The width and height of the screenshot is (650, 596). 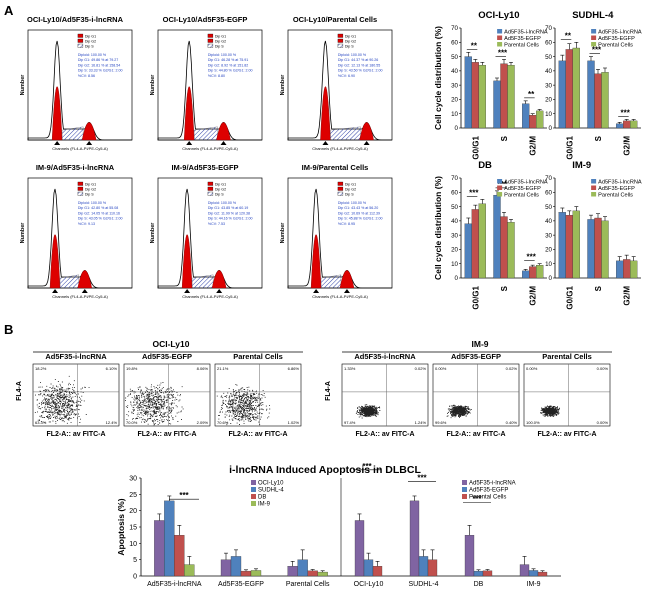 What do you see at coordinates (504, 288) in the screenshot?
I see `category-label: S` at bounding box center [504, 288].